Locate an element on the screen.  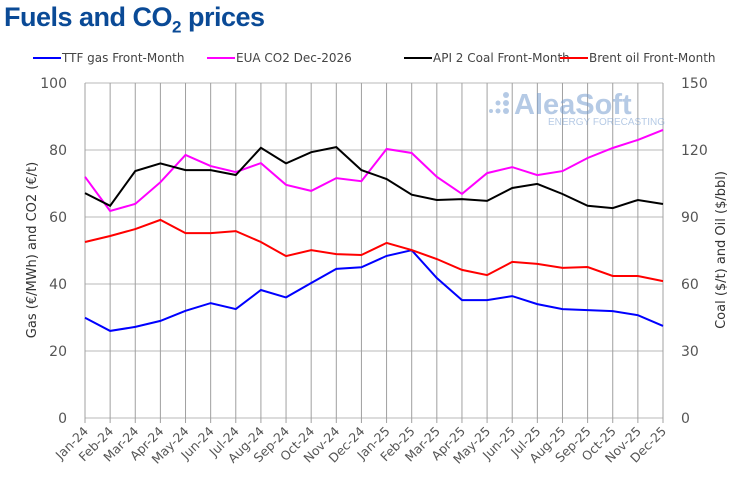
series-line-brent-oil-front-month is located at coordinates (374, 250).